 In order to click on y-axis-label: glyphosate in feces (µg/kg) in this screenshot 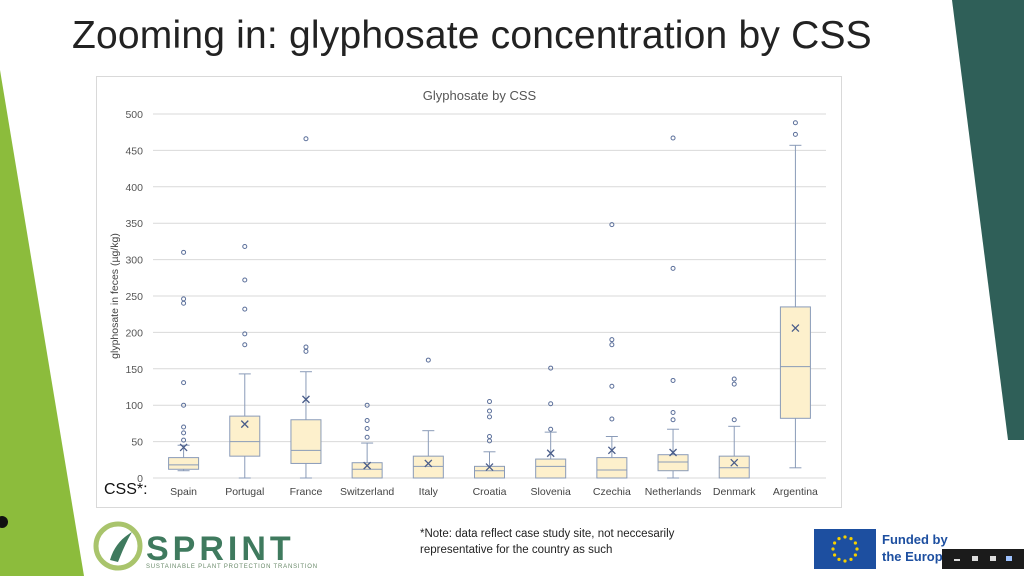, I will do `click(115, 296)`.